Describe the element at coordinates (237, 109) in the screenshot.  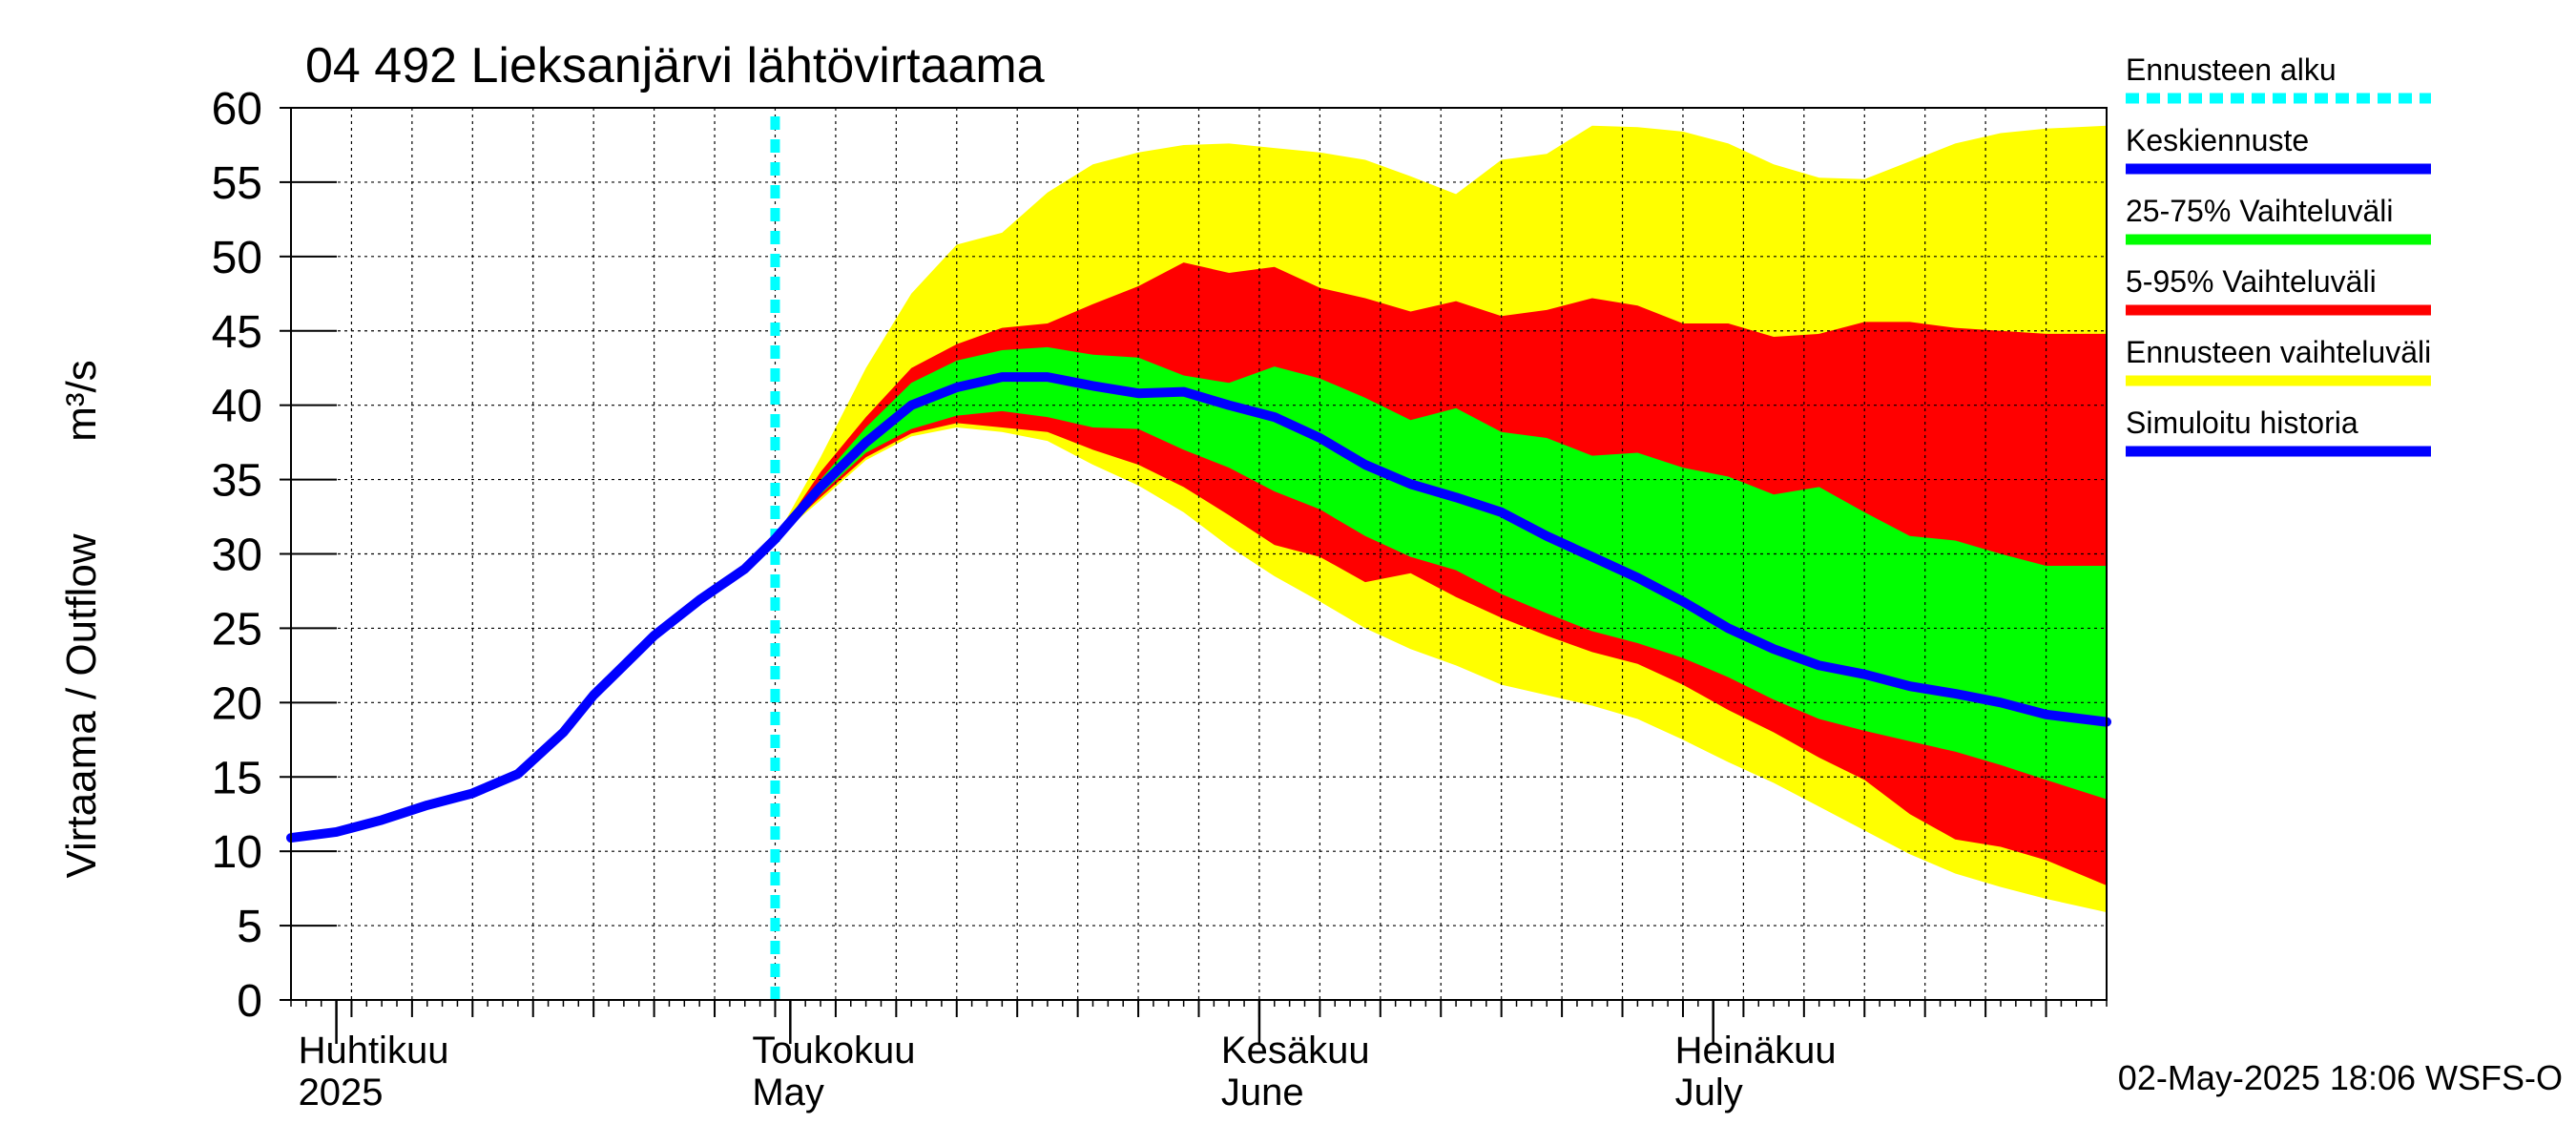
I see `y-tick-label: 60` at that location.